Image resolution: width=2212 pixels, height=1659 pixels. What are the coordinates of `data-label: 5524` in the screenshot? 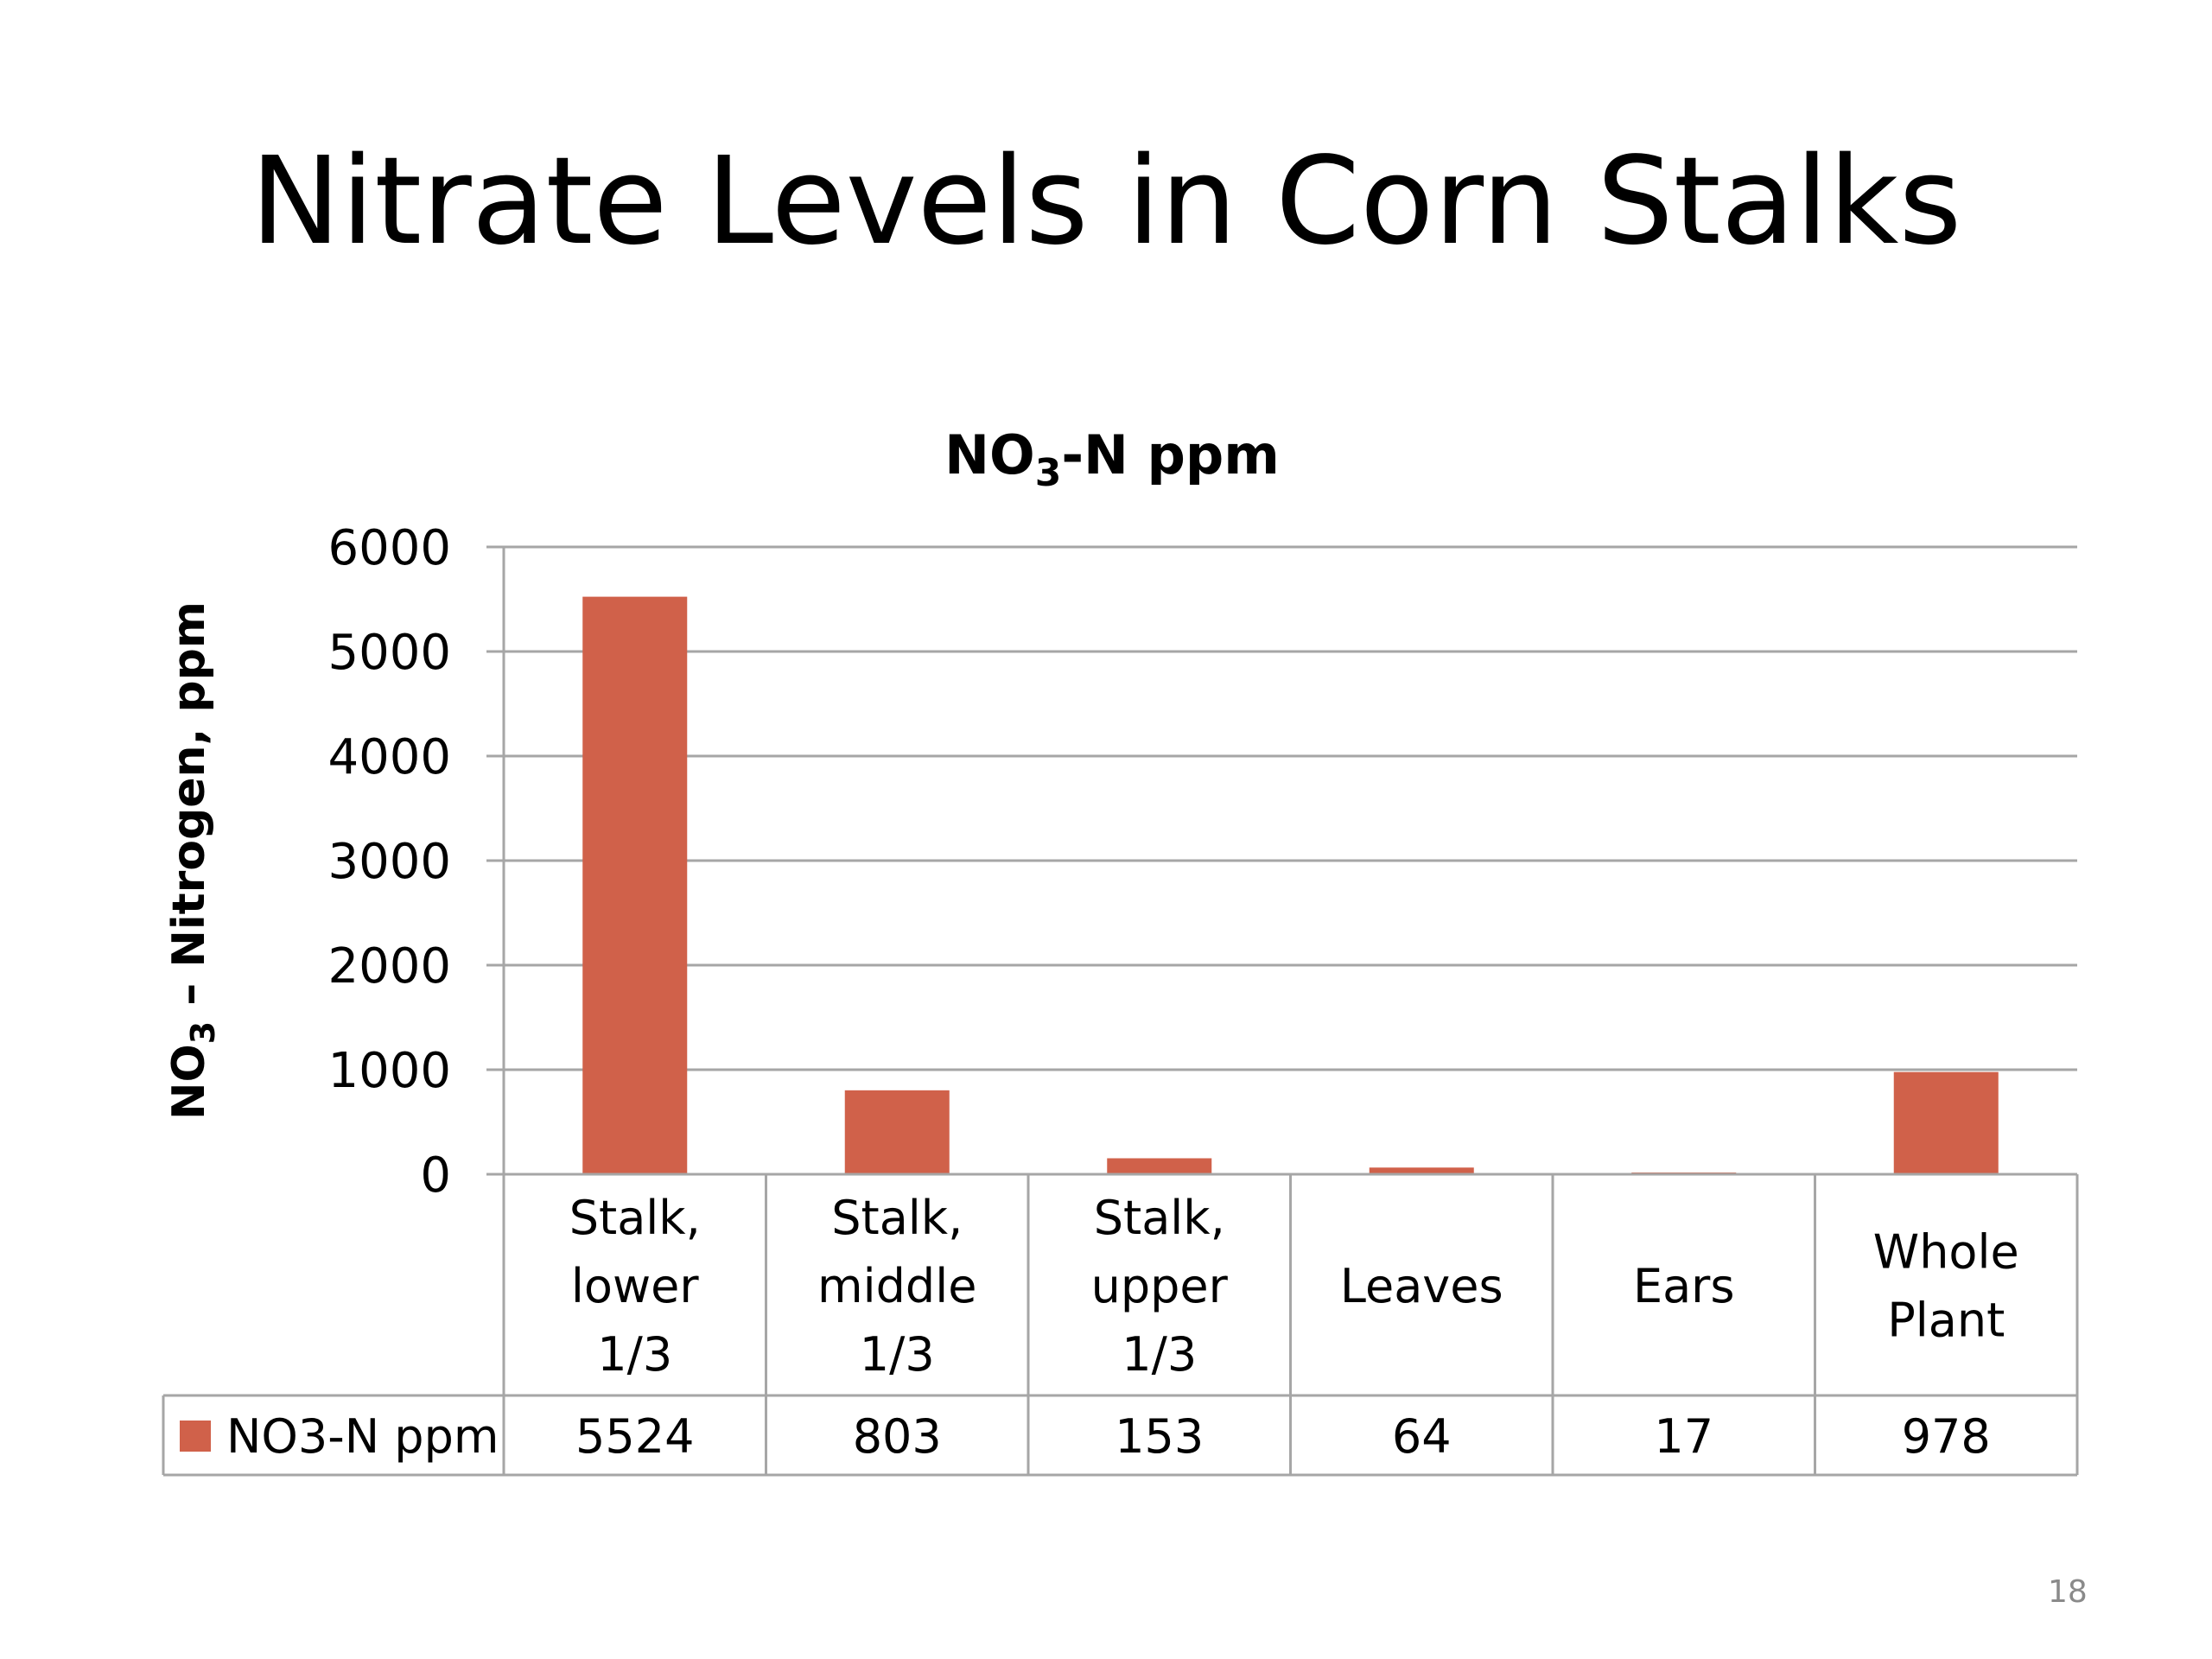 It's located at (634, 1436).